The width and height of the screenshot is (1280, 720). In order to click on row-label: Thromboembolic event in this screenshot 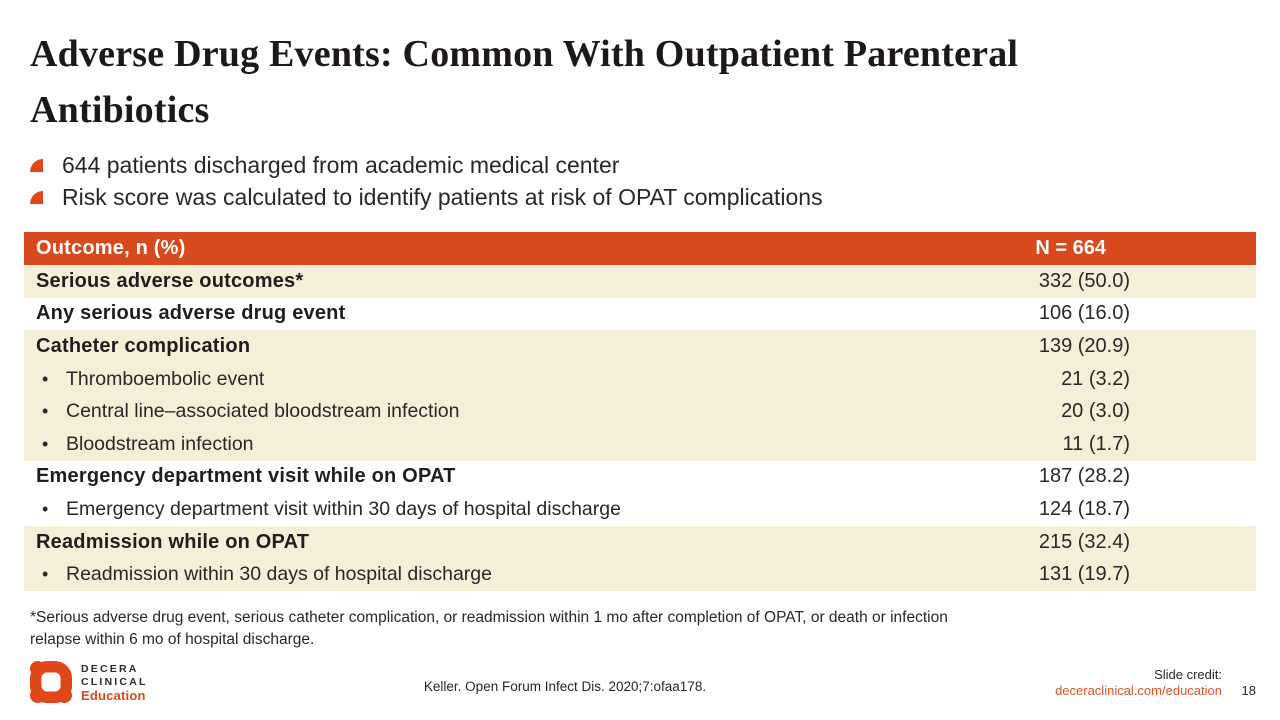, I will do `click(165, 378)`.